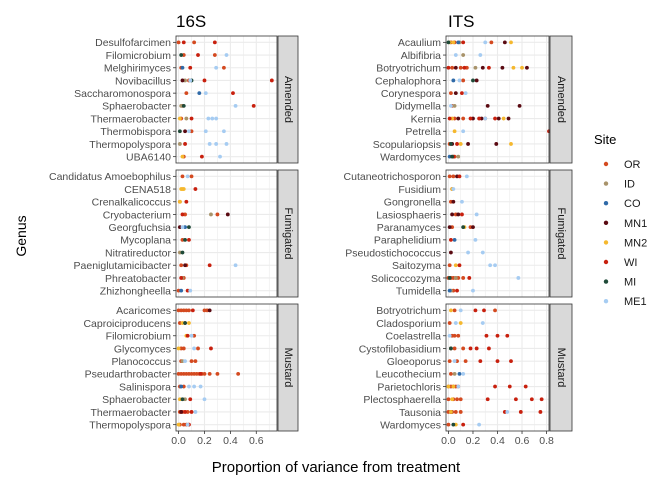 The width and height of the screenshot is (672, 480). I want to click on y-tick-label: Melghirimyces, so click(137, 69).